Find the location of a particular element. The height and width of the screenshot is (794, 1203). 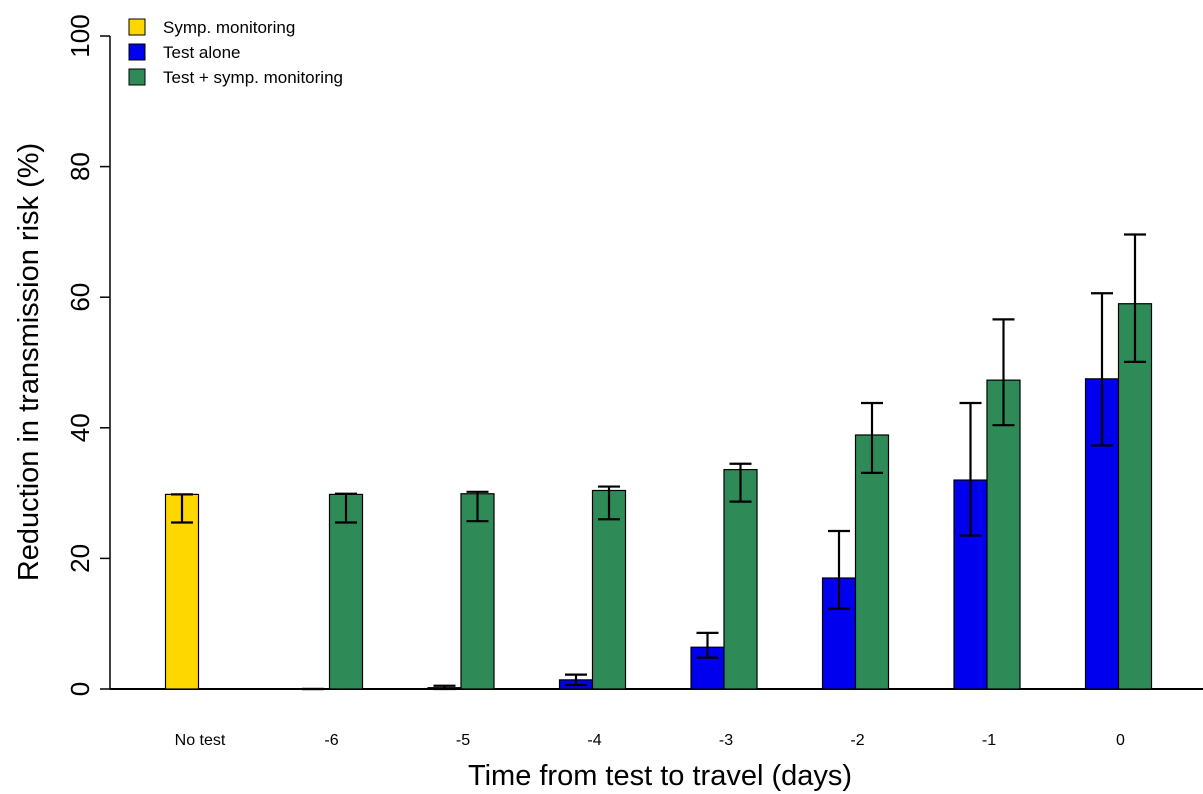

x-tick-label: -1 is located at coordinates (989, 740).